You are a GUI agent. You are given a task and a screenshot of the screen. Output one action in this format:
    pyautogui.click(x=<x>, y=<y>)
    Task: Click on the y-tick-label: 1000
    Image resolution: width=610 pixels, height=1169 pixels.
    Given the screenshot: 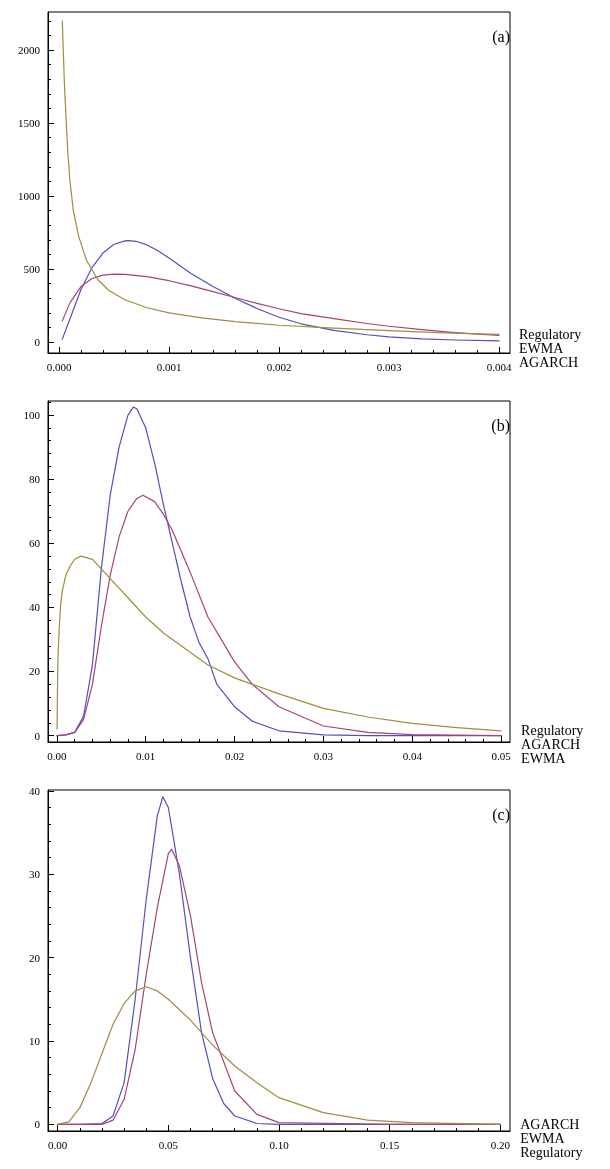 What is the action you would take?
    pyautogui.click(x=29, y=196)
    